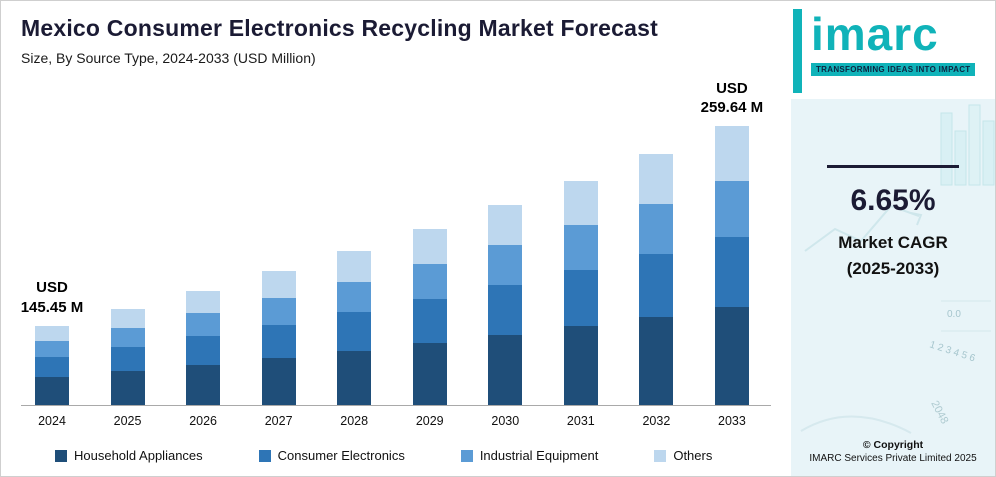  Describe the element at coordinates (893, 268) in the screenshot. I see `cagr-label-line2: (2025-2033)` at that location.